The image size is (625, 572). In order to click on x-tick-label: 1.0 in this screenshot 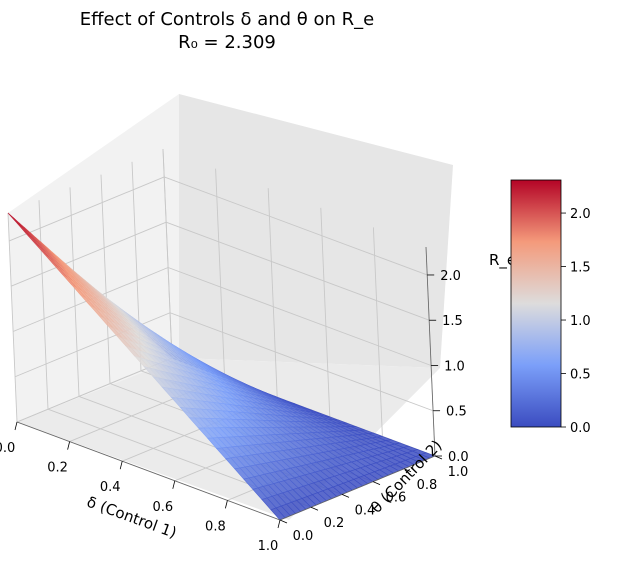, I will do `click(268, 546)`.